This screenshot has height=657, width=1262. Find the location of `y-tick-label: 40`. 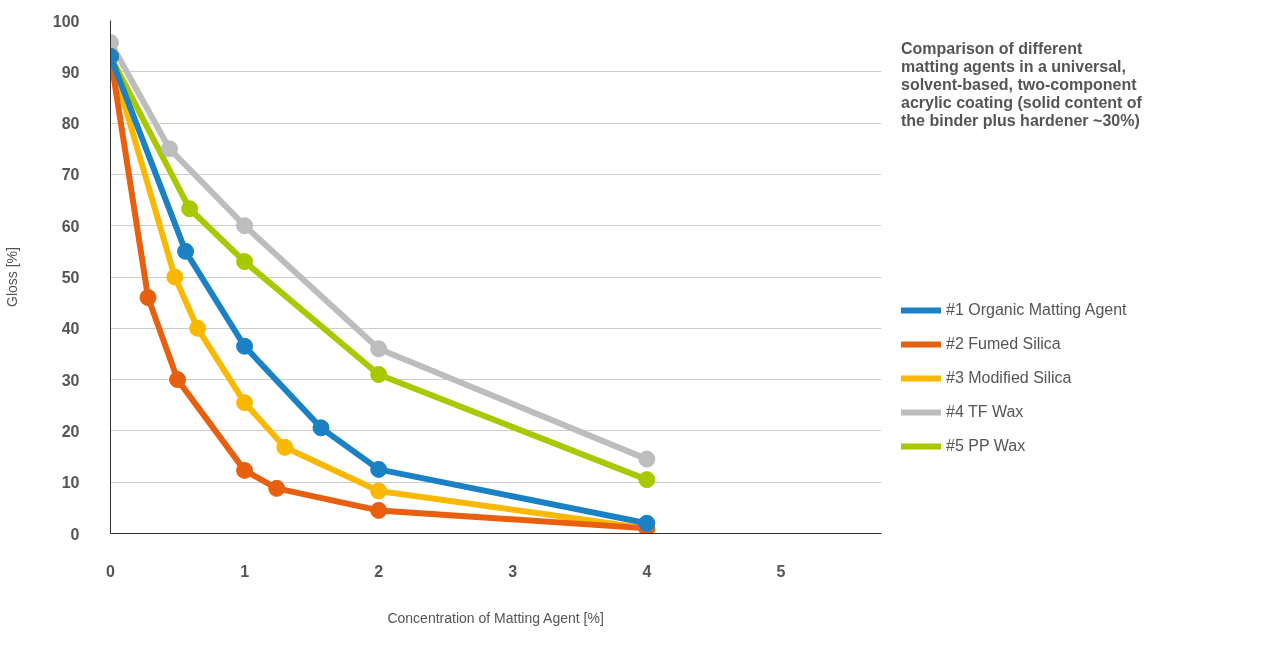

y-tick-label: 40 is located at coordinates (70, 329).